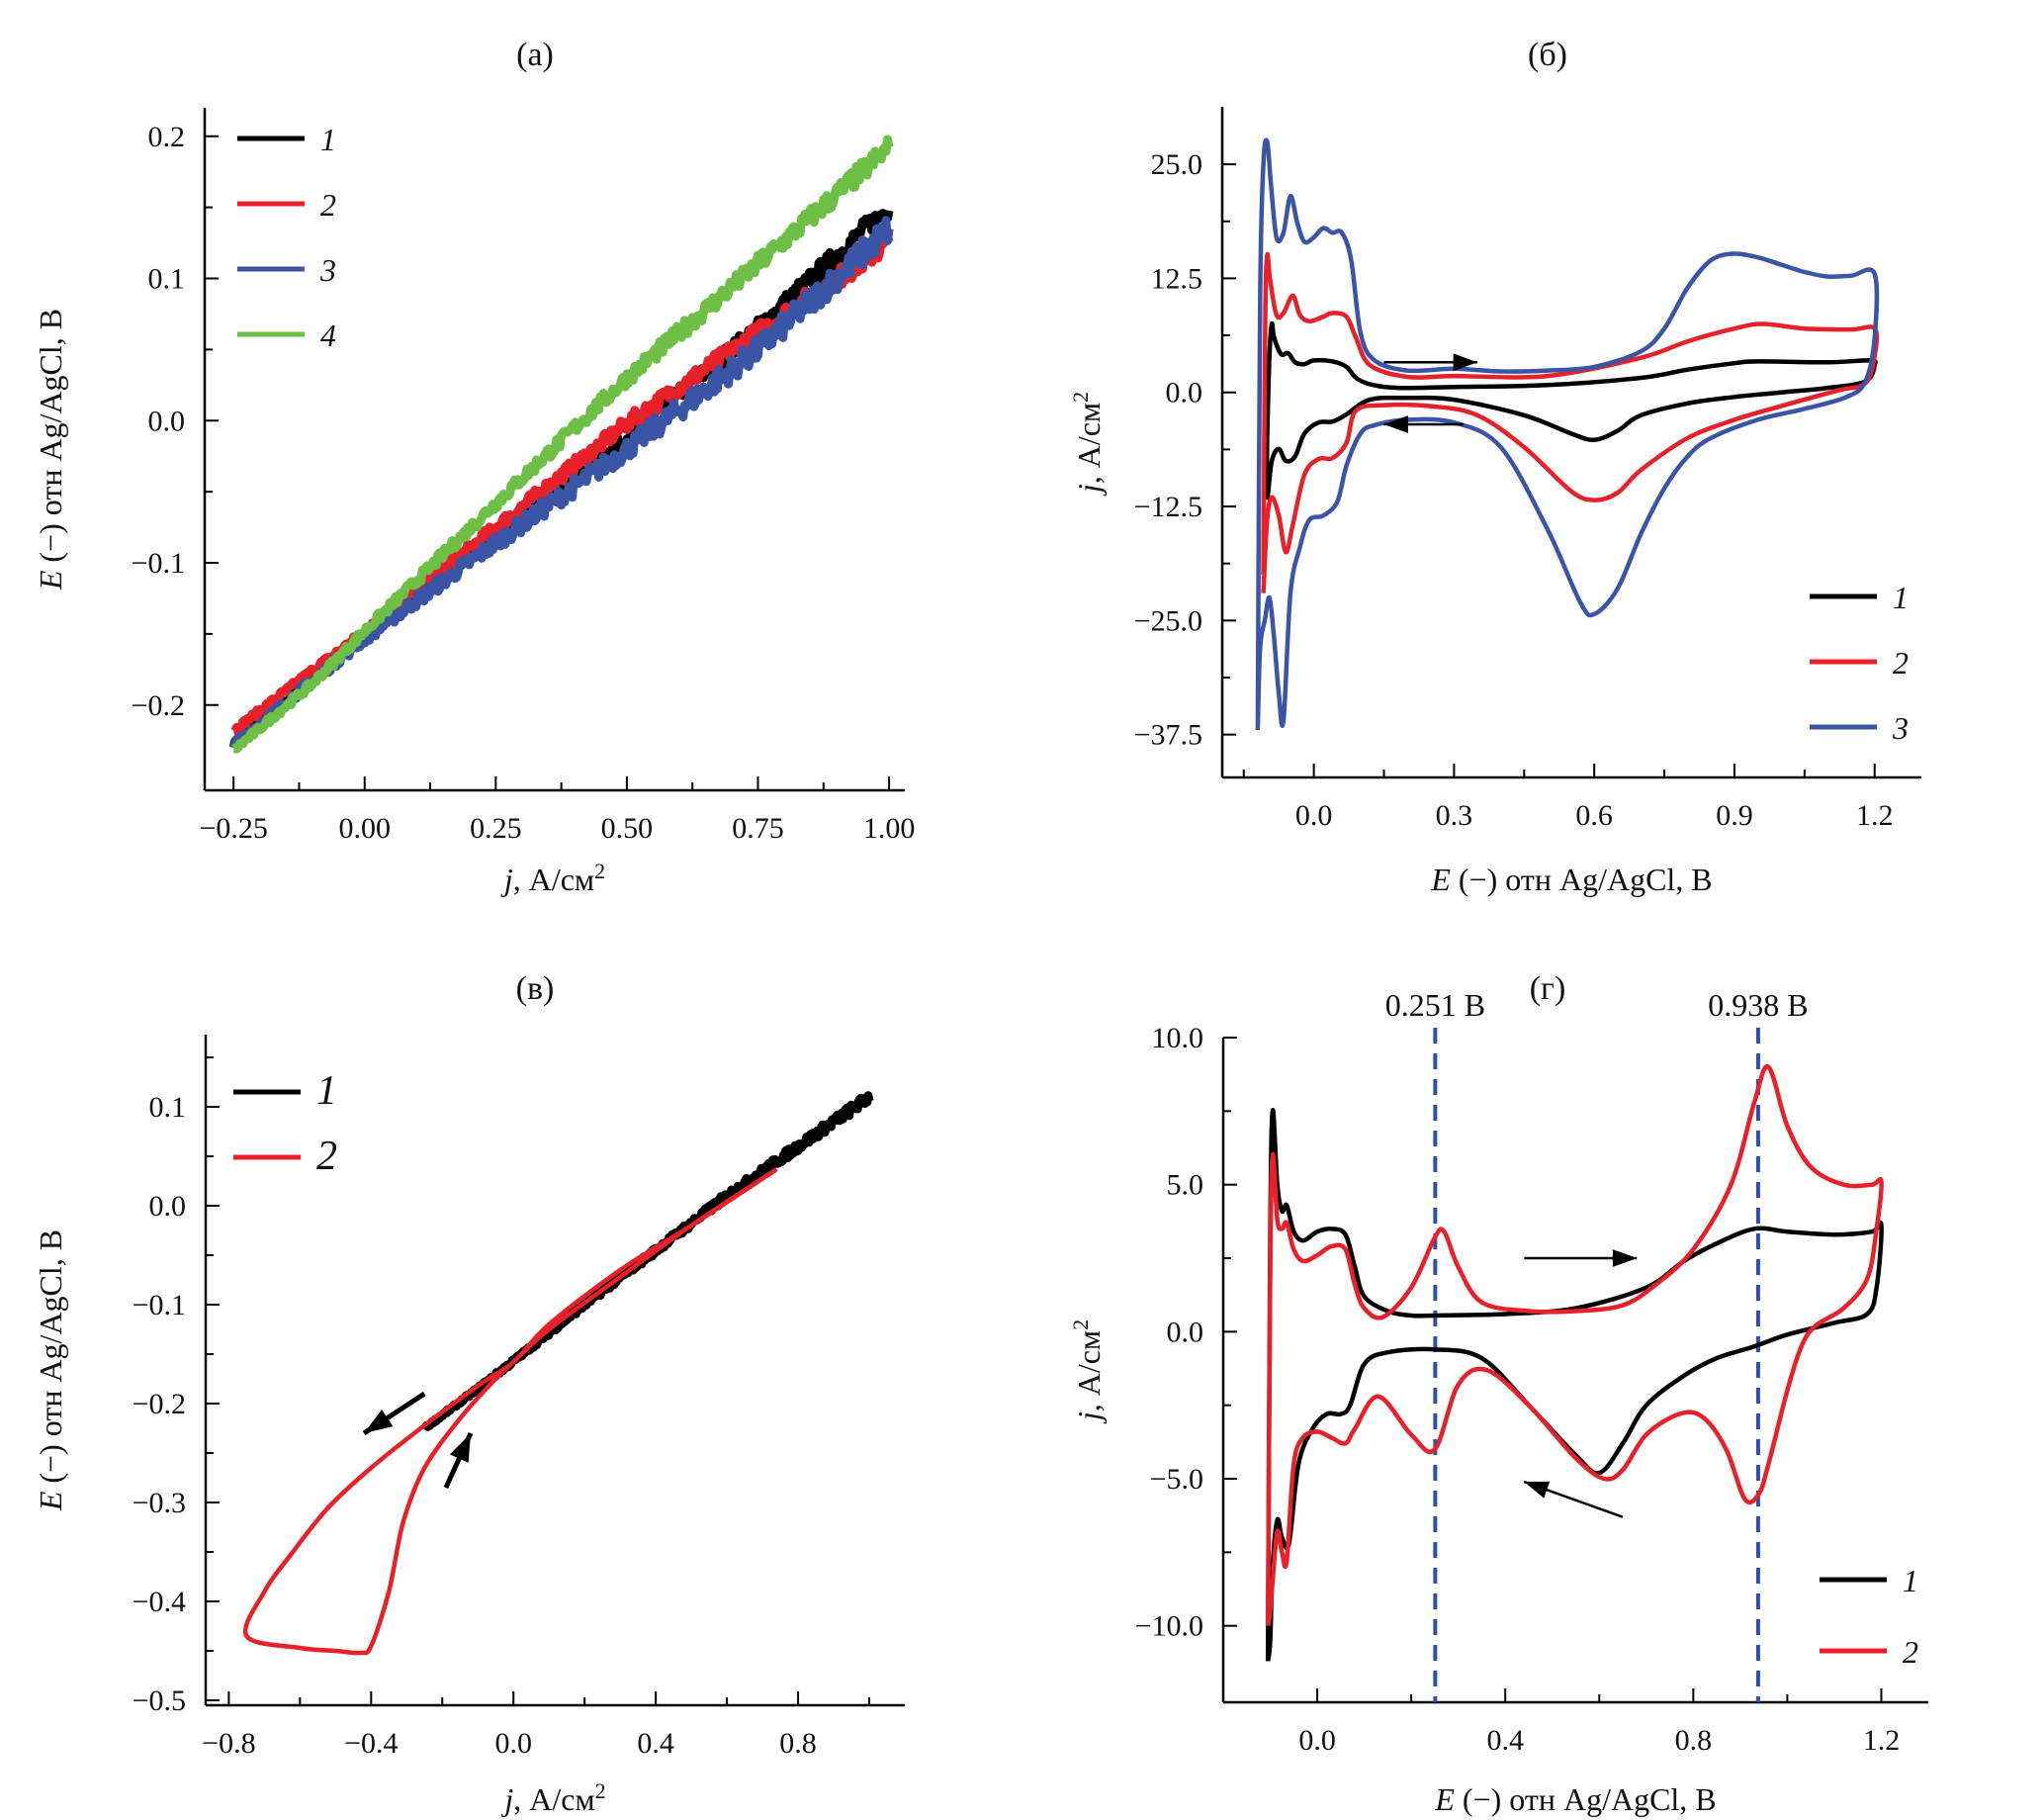 The height and width of the screenshot is (1820, 2044). Describe the element at coordinates (1168, 620) in the screenshot. I see `y-tick-label: −25.0` at that location.